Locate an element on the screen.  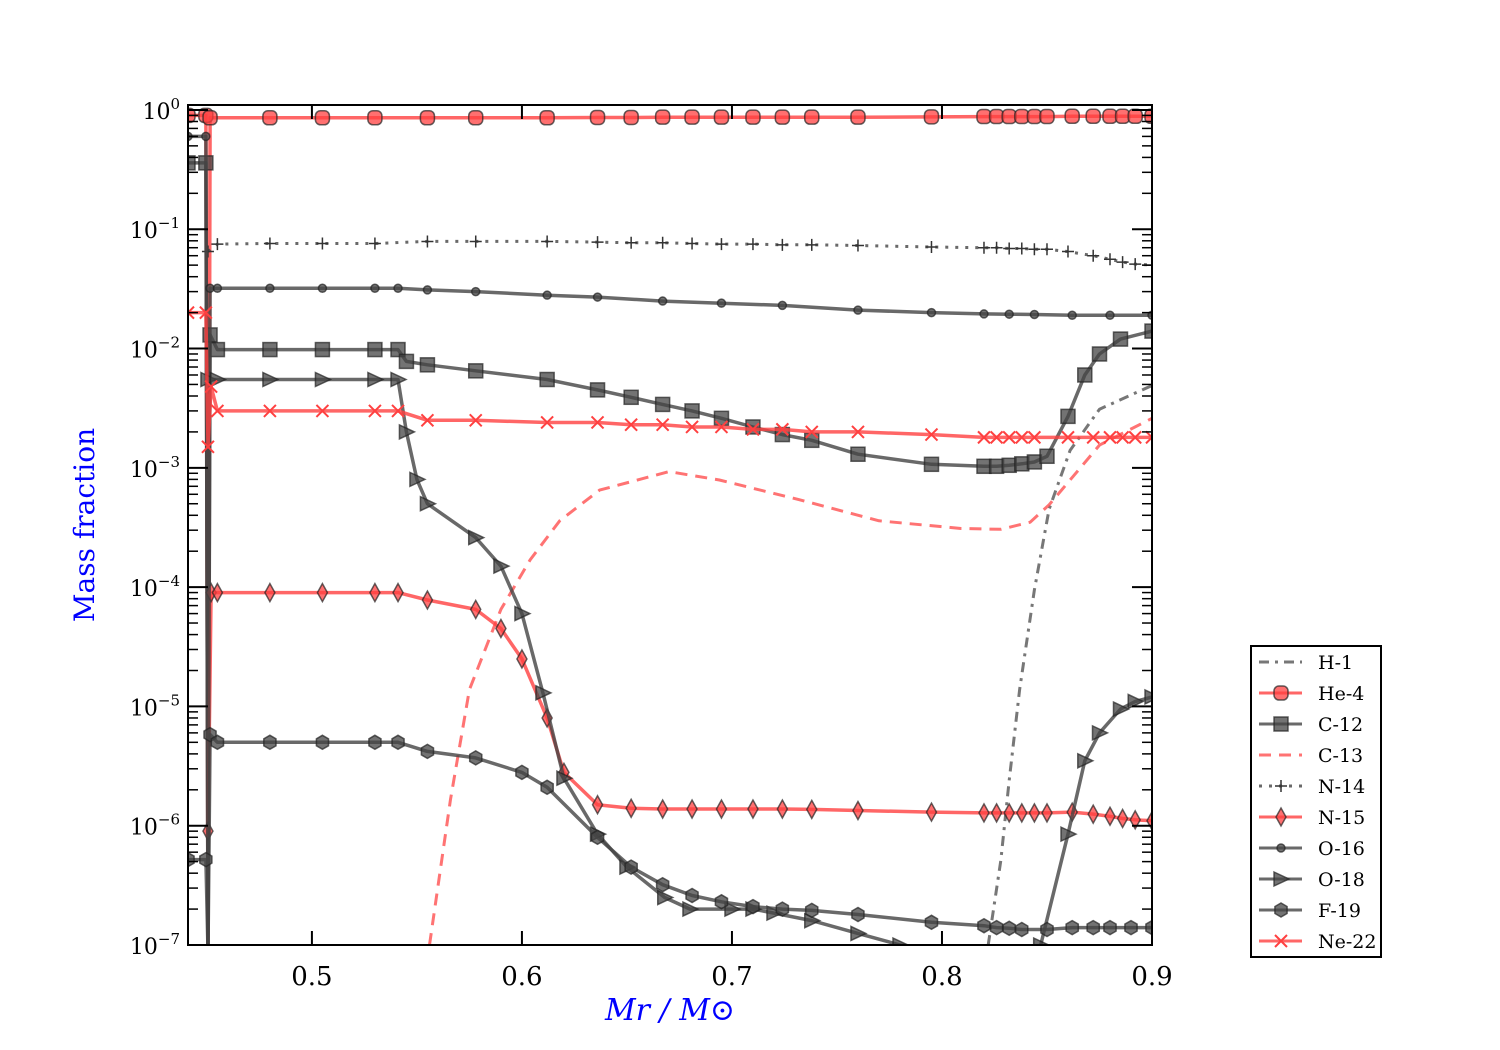
legend-label: F-19 is located at coordinates (1339, 911).